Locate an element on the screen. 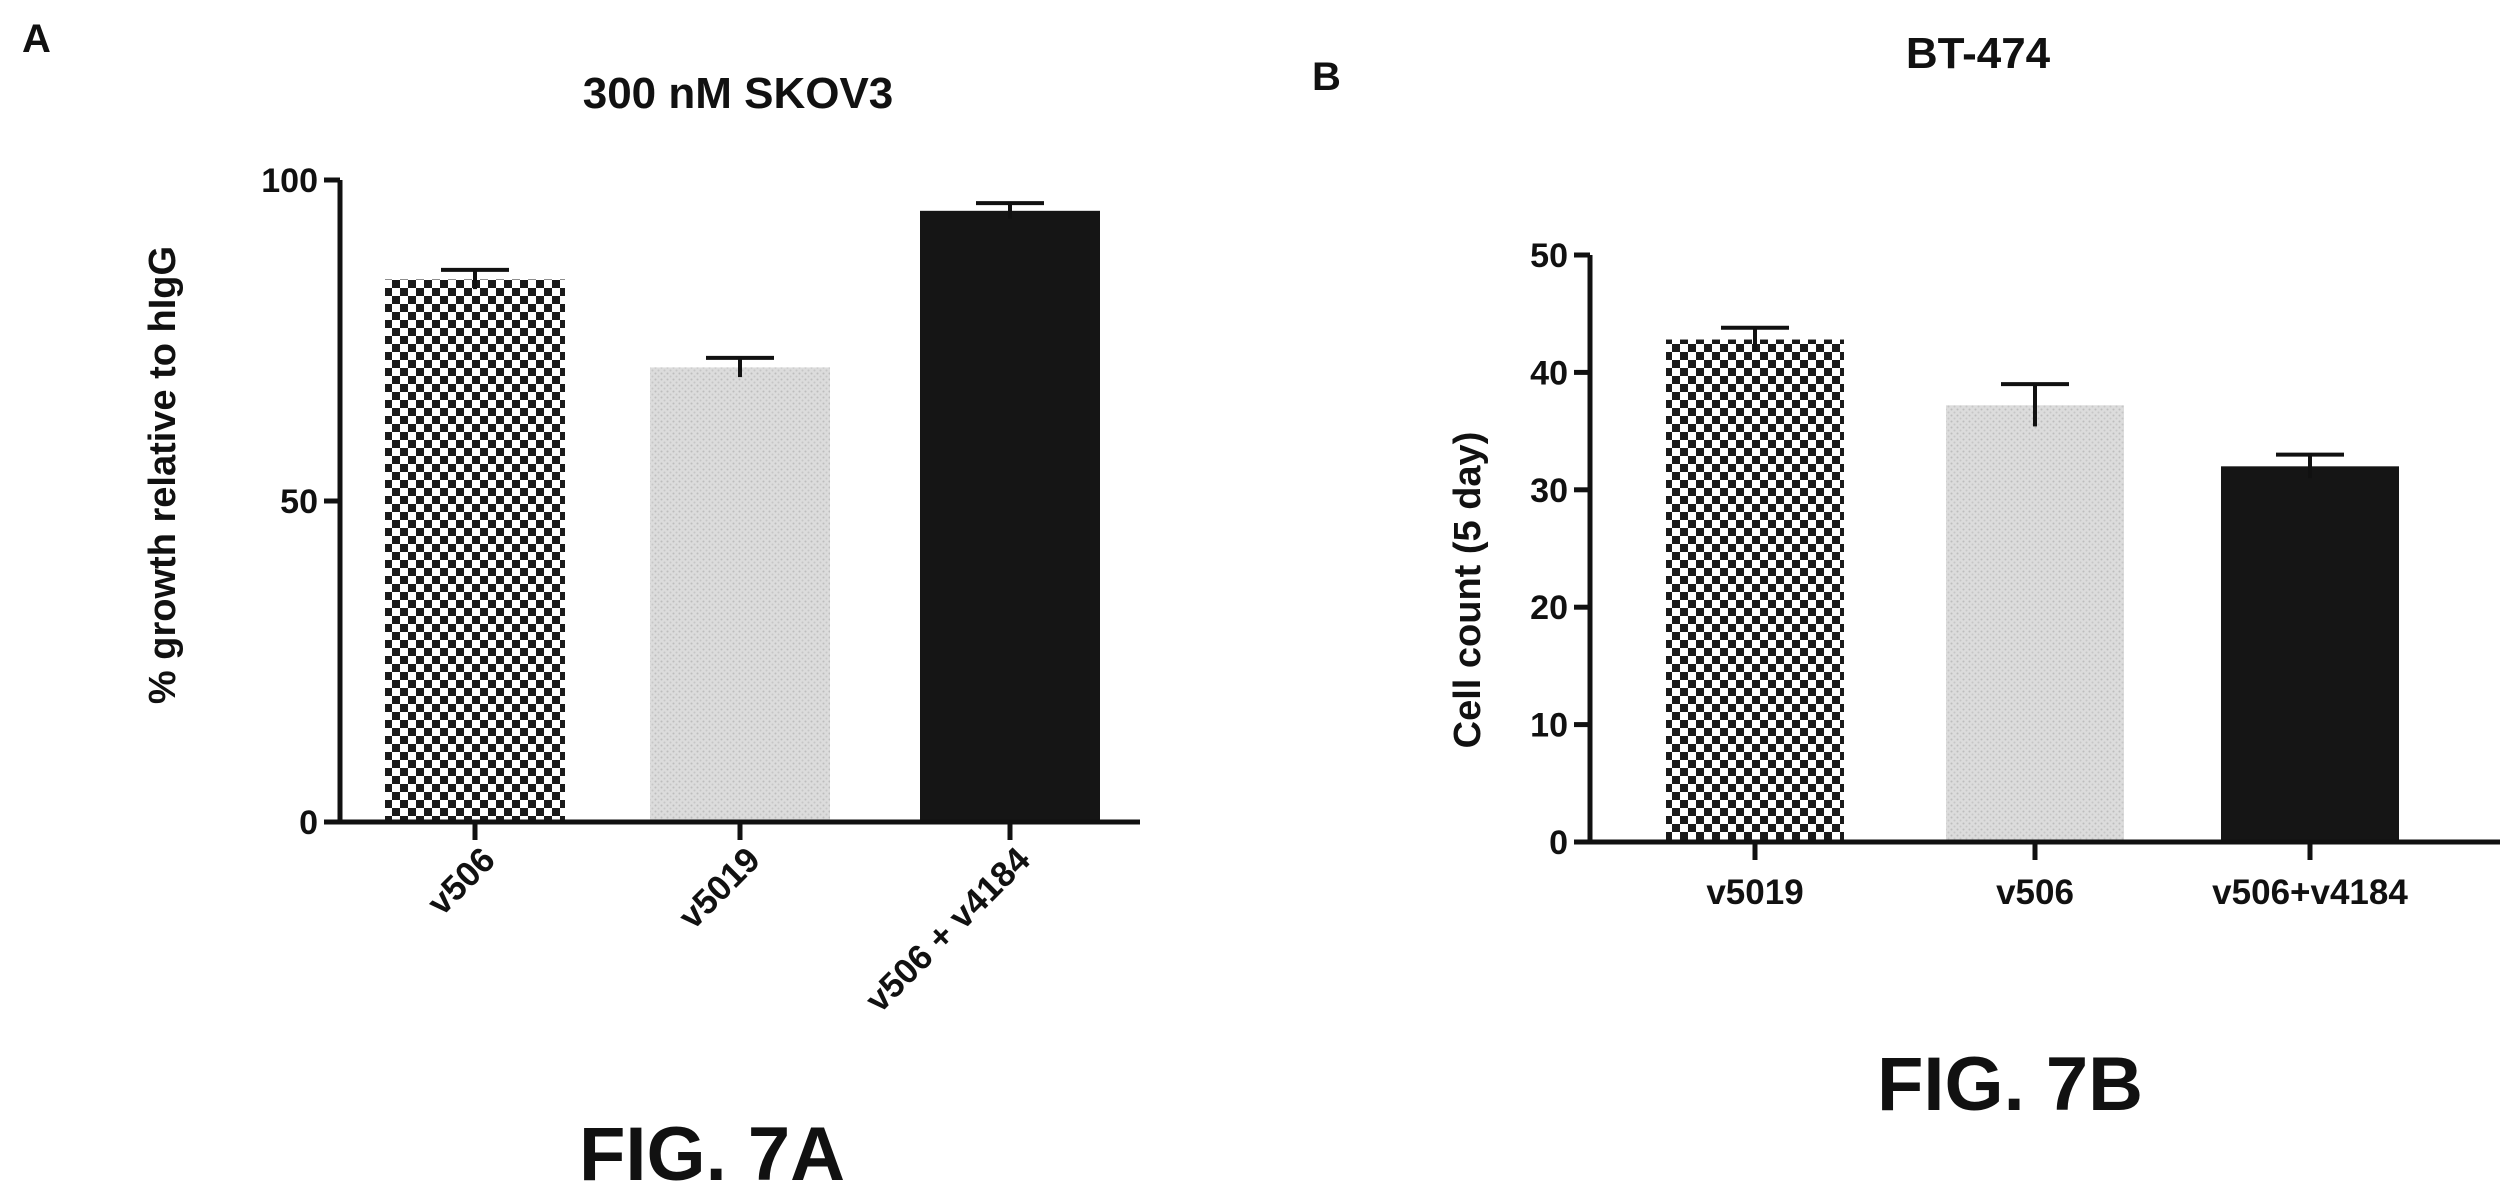 The height and width of the screenshot is (1200, 2513). bars-a is located at coordinates (742, 516).